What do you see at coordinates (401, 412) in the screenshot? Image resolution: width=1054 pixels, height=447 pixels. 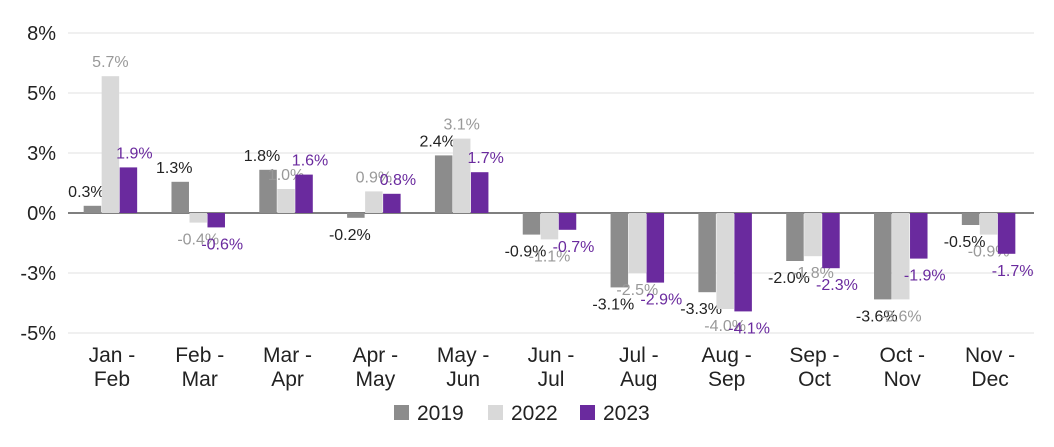 I see `legend-swatch-2019` at bounding box center [401, 412].